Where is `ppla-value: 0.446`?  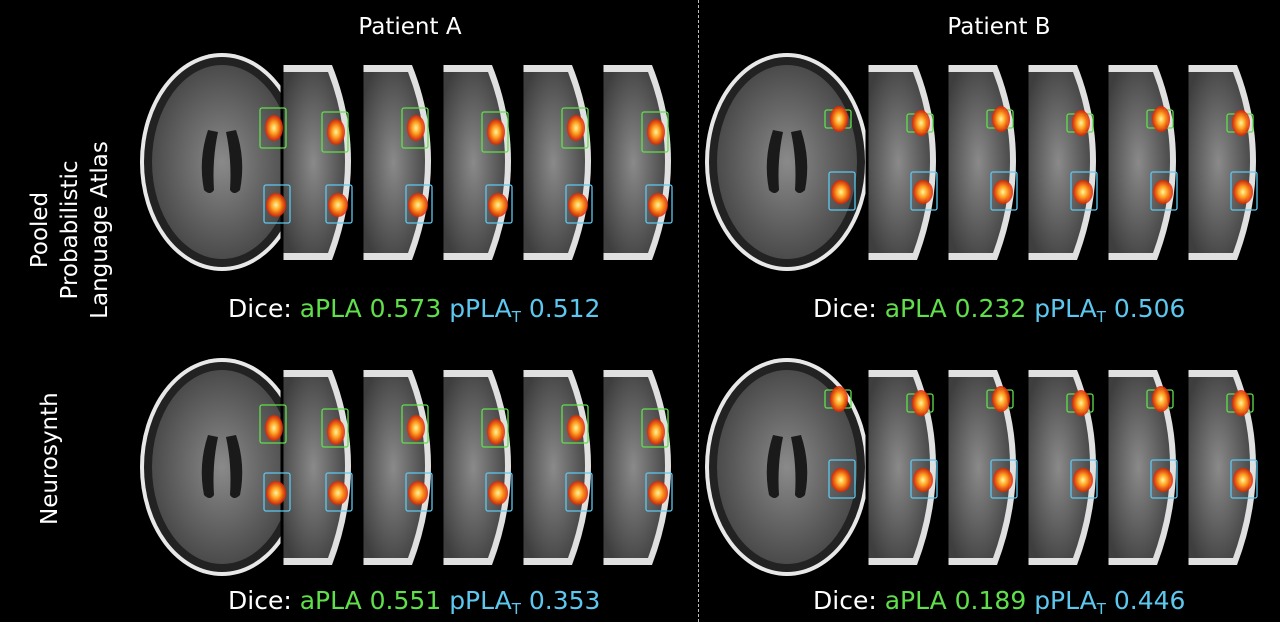
ppla-value: 0.446 is located at coordinates (1149, 600).